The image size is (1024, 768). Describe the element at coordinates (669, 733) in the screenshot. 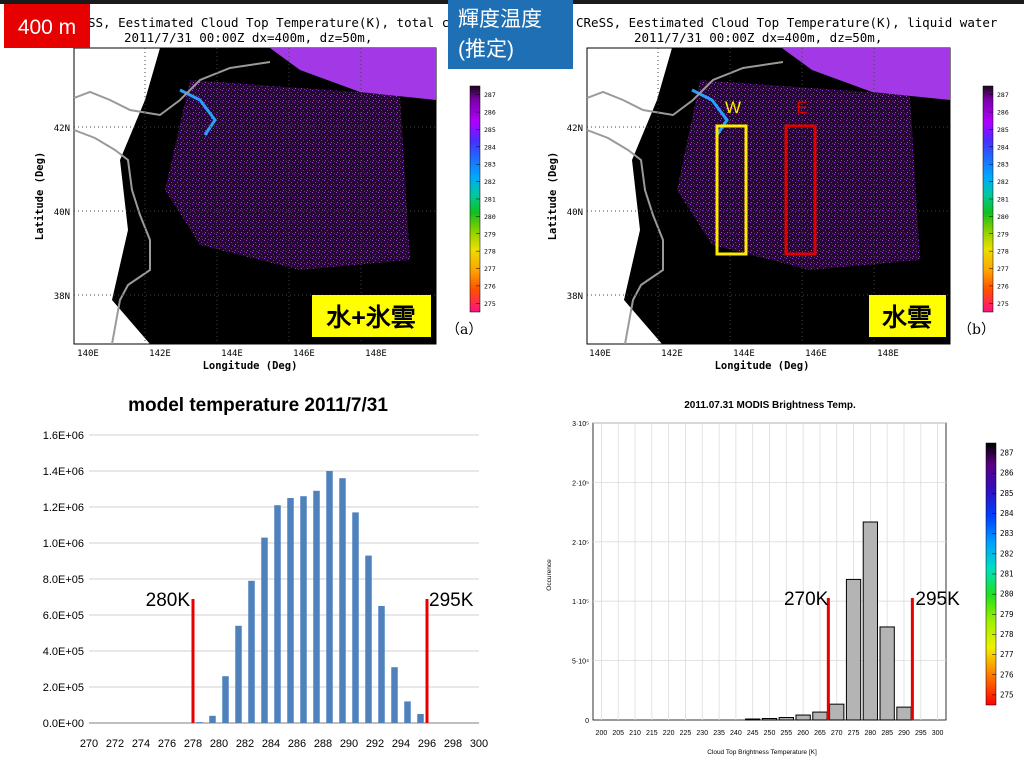

I see `chart2-x-tick-label: 220` at that location.